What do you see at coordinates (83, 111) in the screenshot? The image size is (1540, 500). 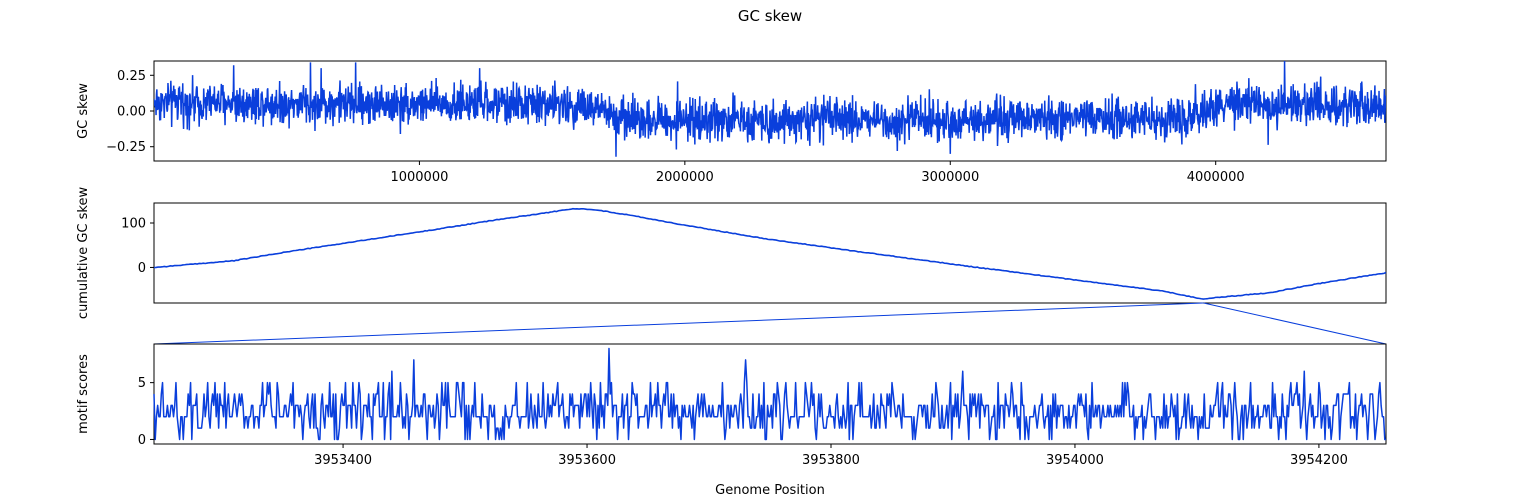 I see `y-axis-label: GC skew` at bounding box center [83, 111].